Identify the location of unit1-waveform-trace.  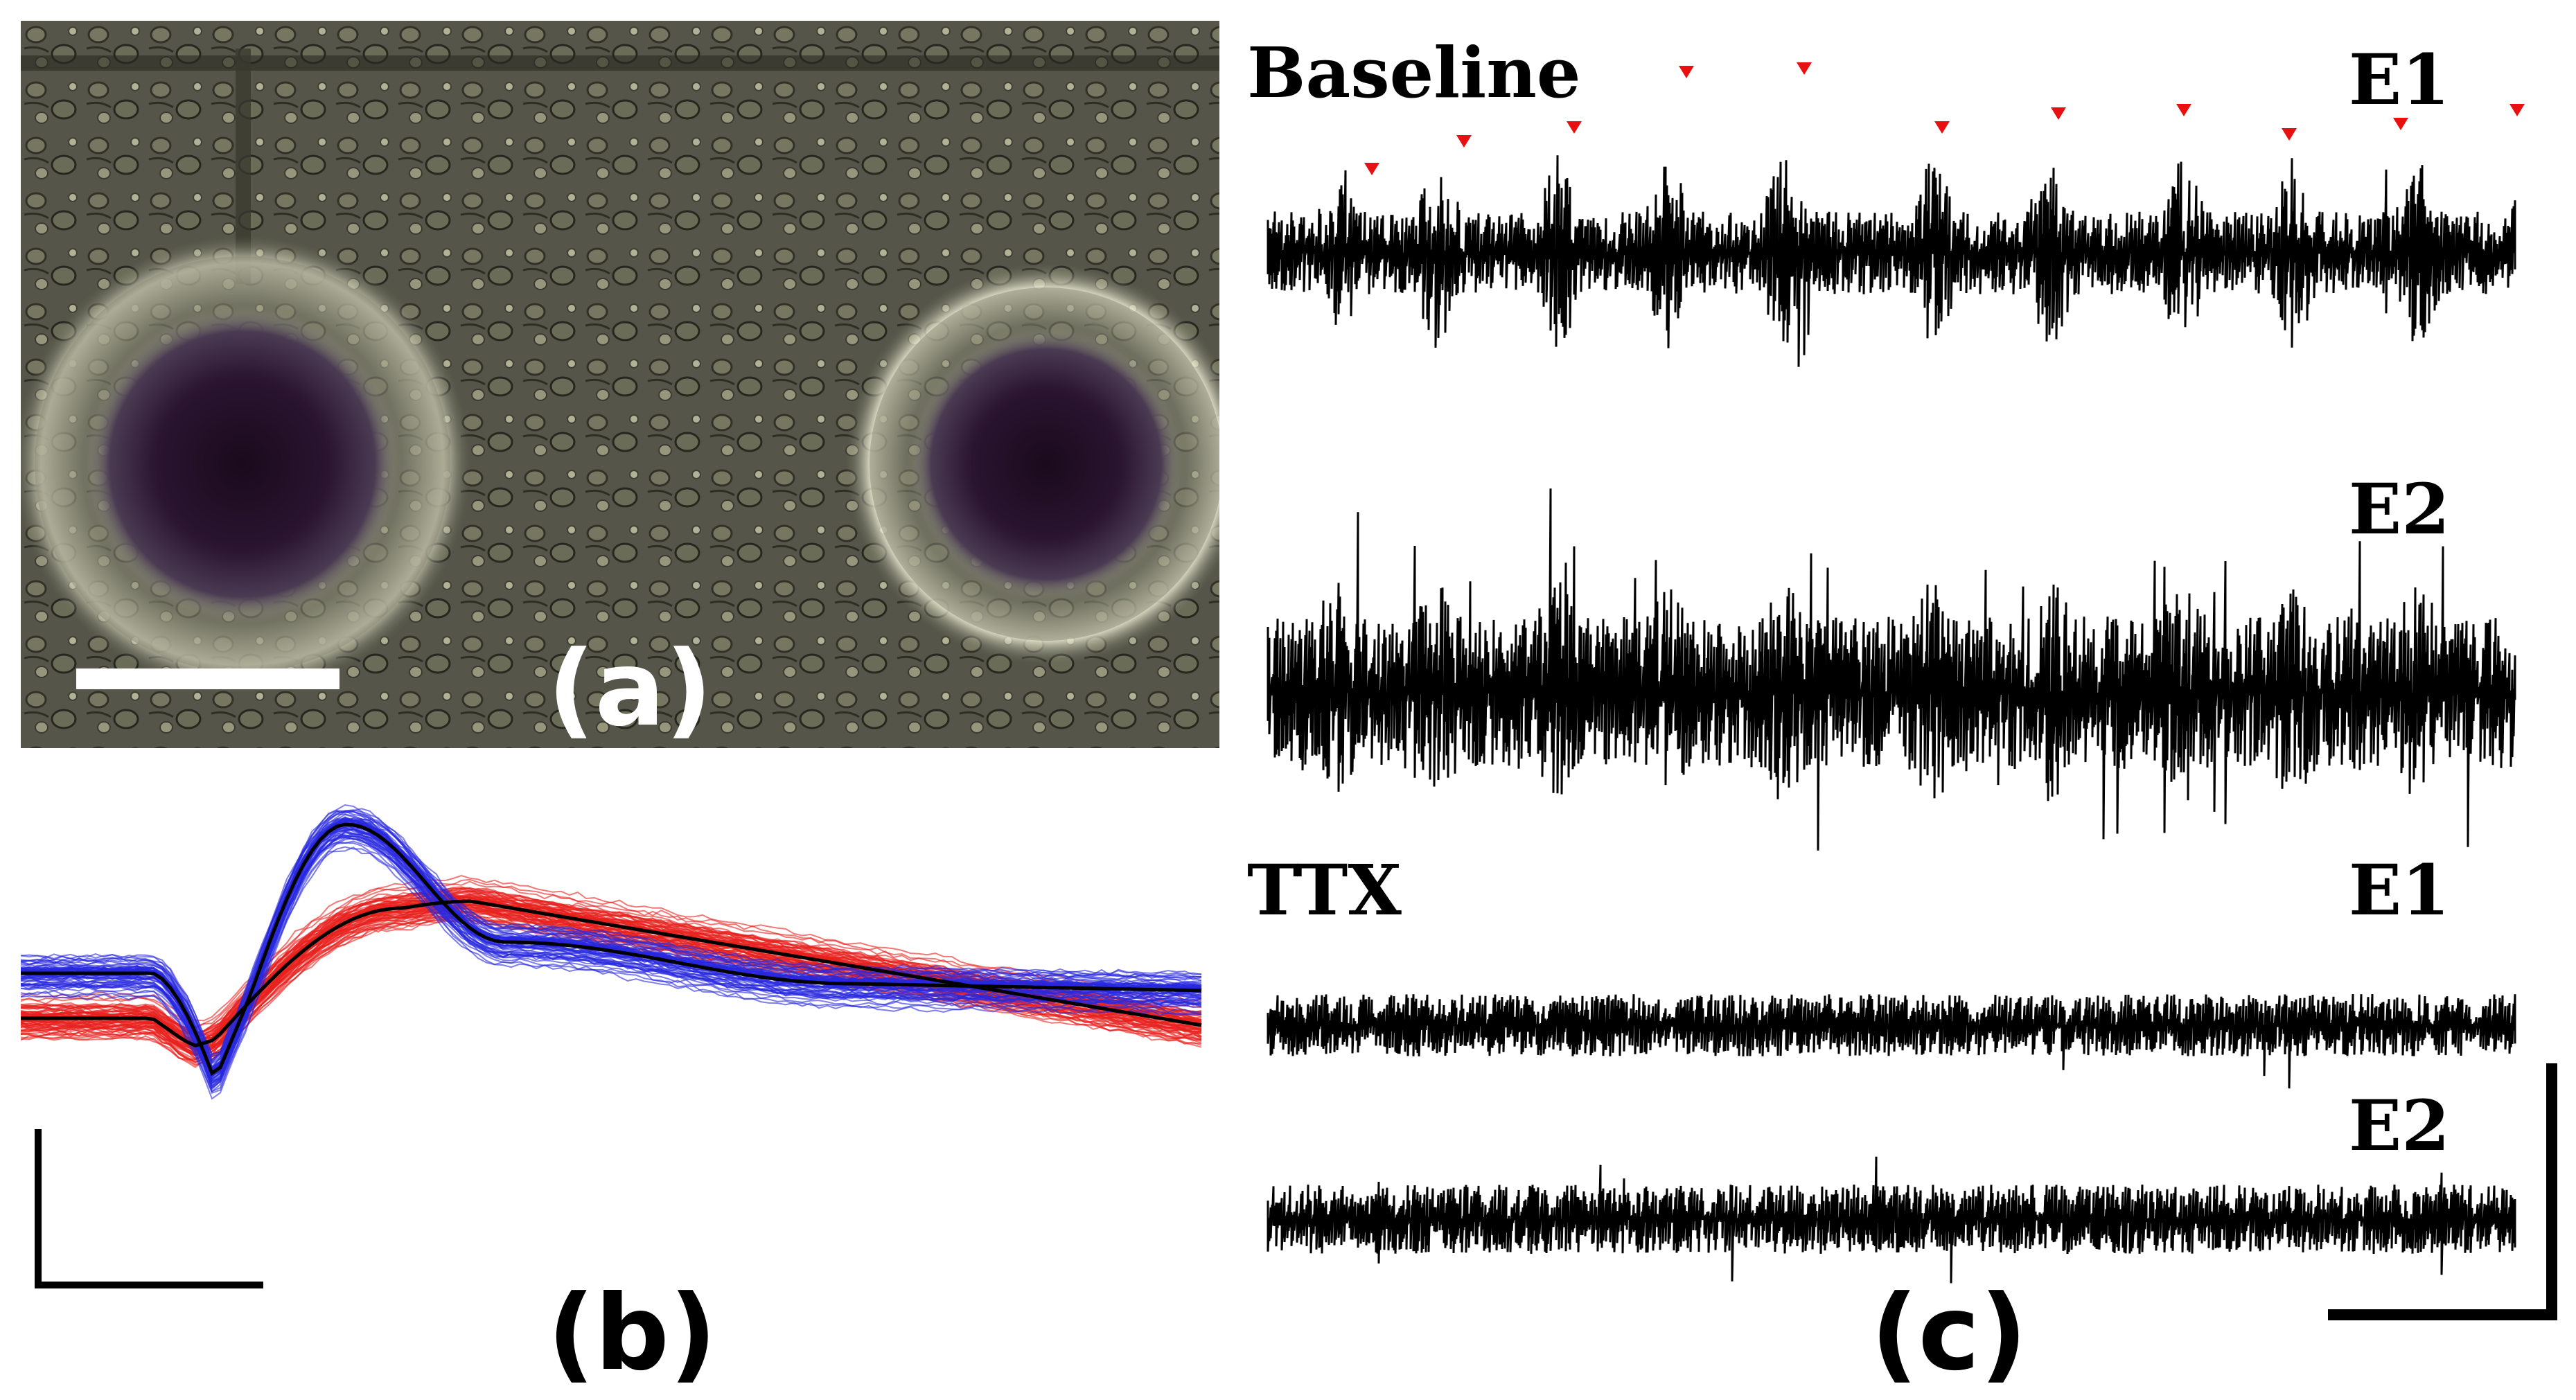
(611, 948).